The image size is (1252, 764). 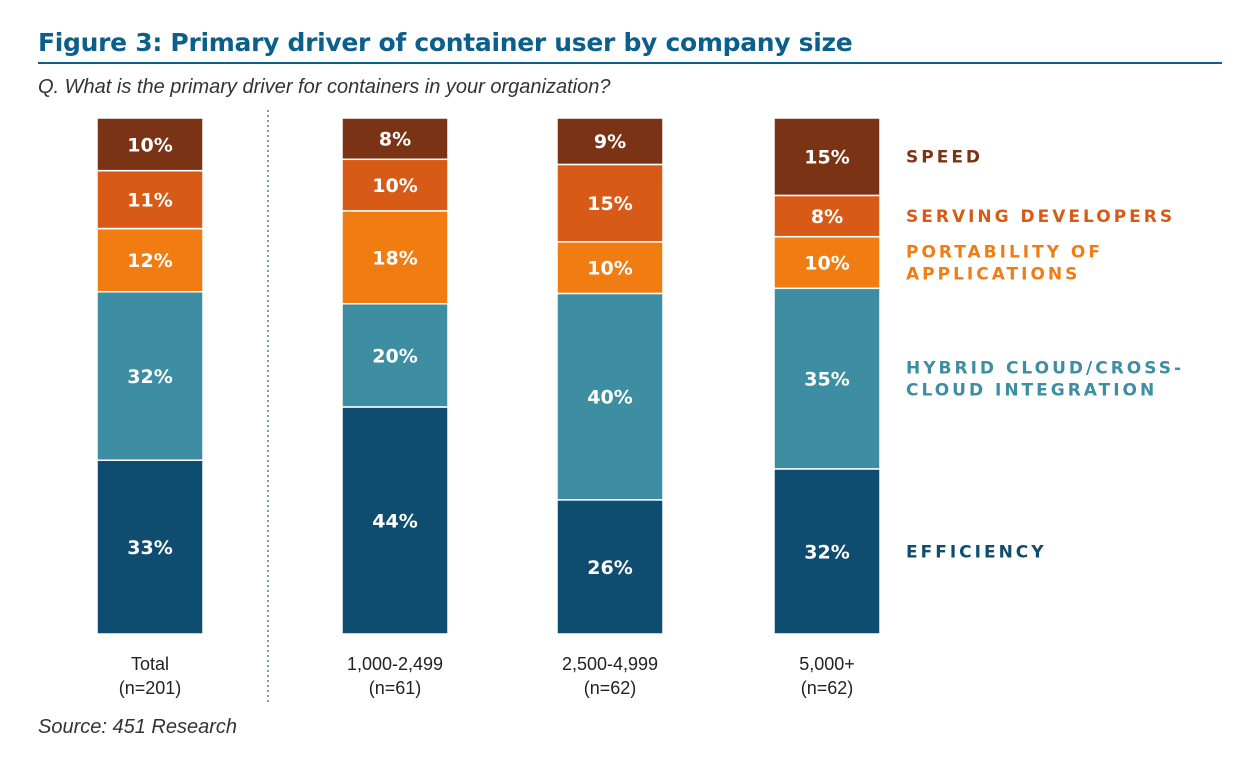 I want to click on data-label-2500-4999-serving-developers: 15%, so click(x=609, y=204).